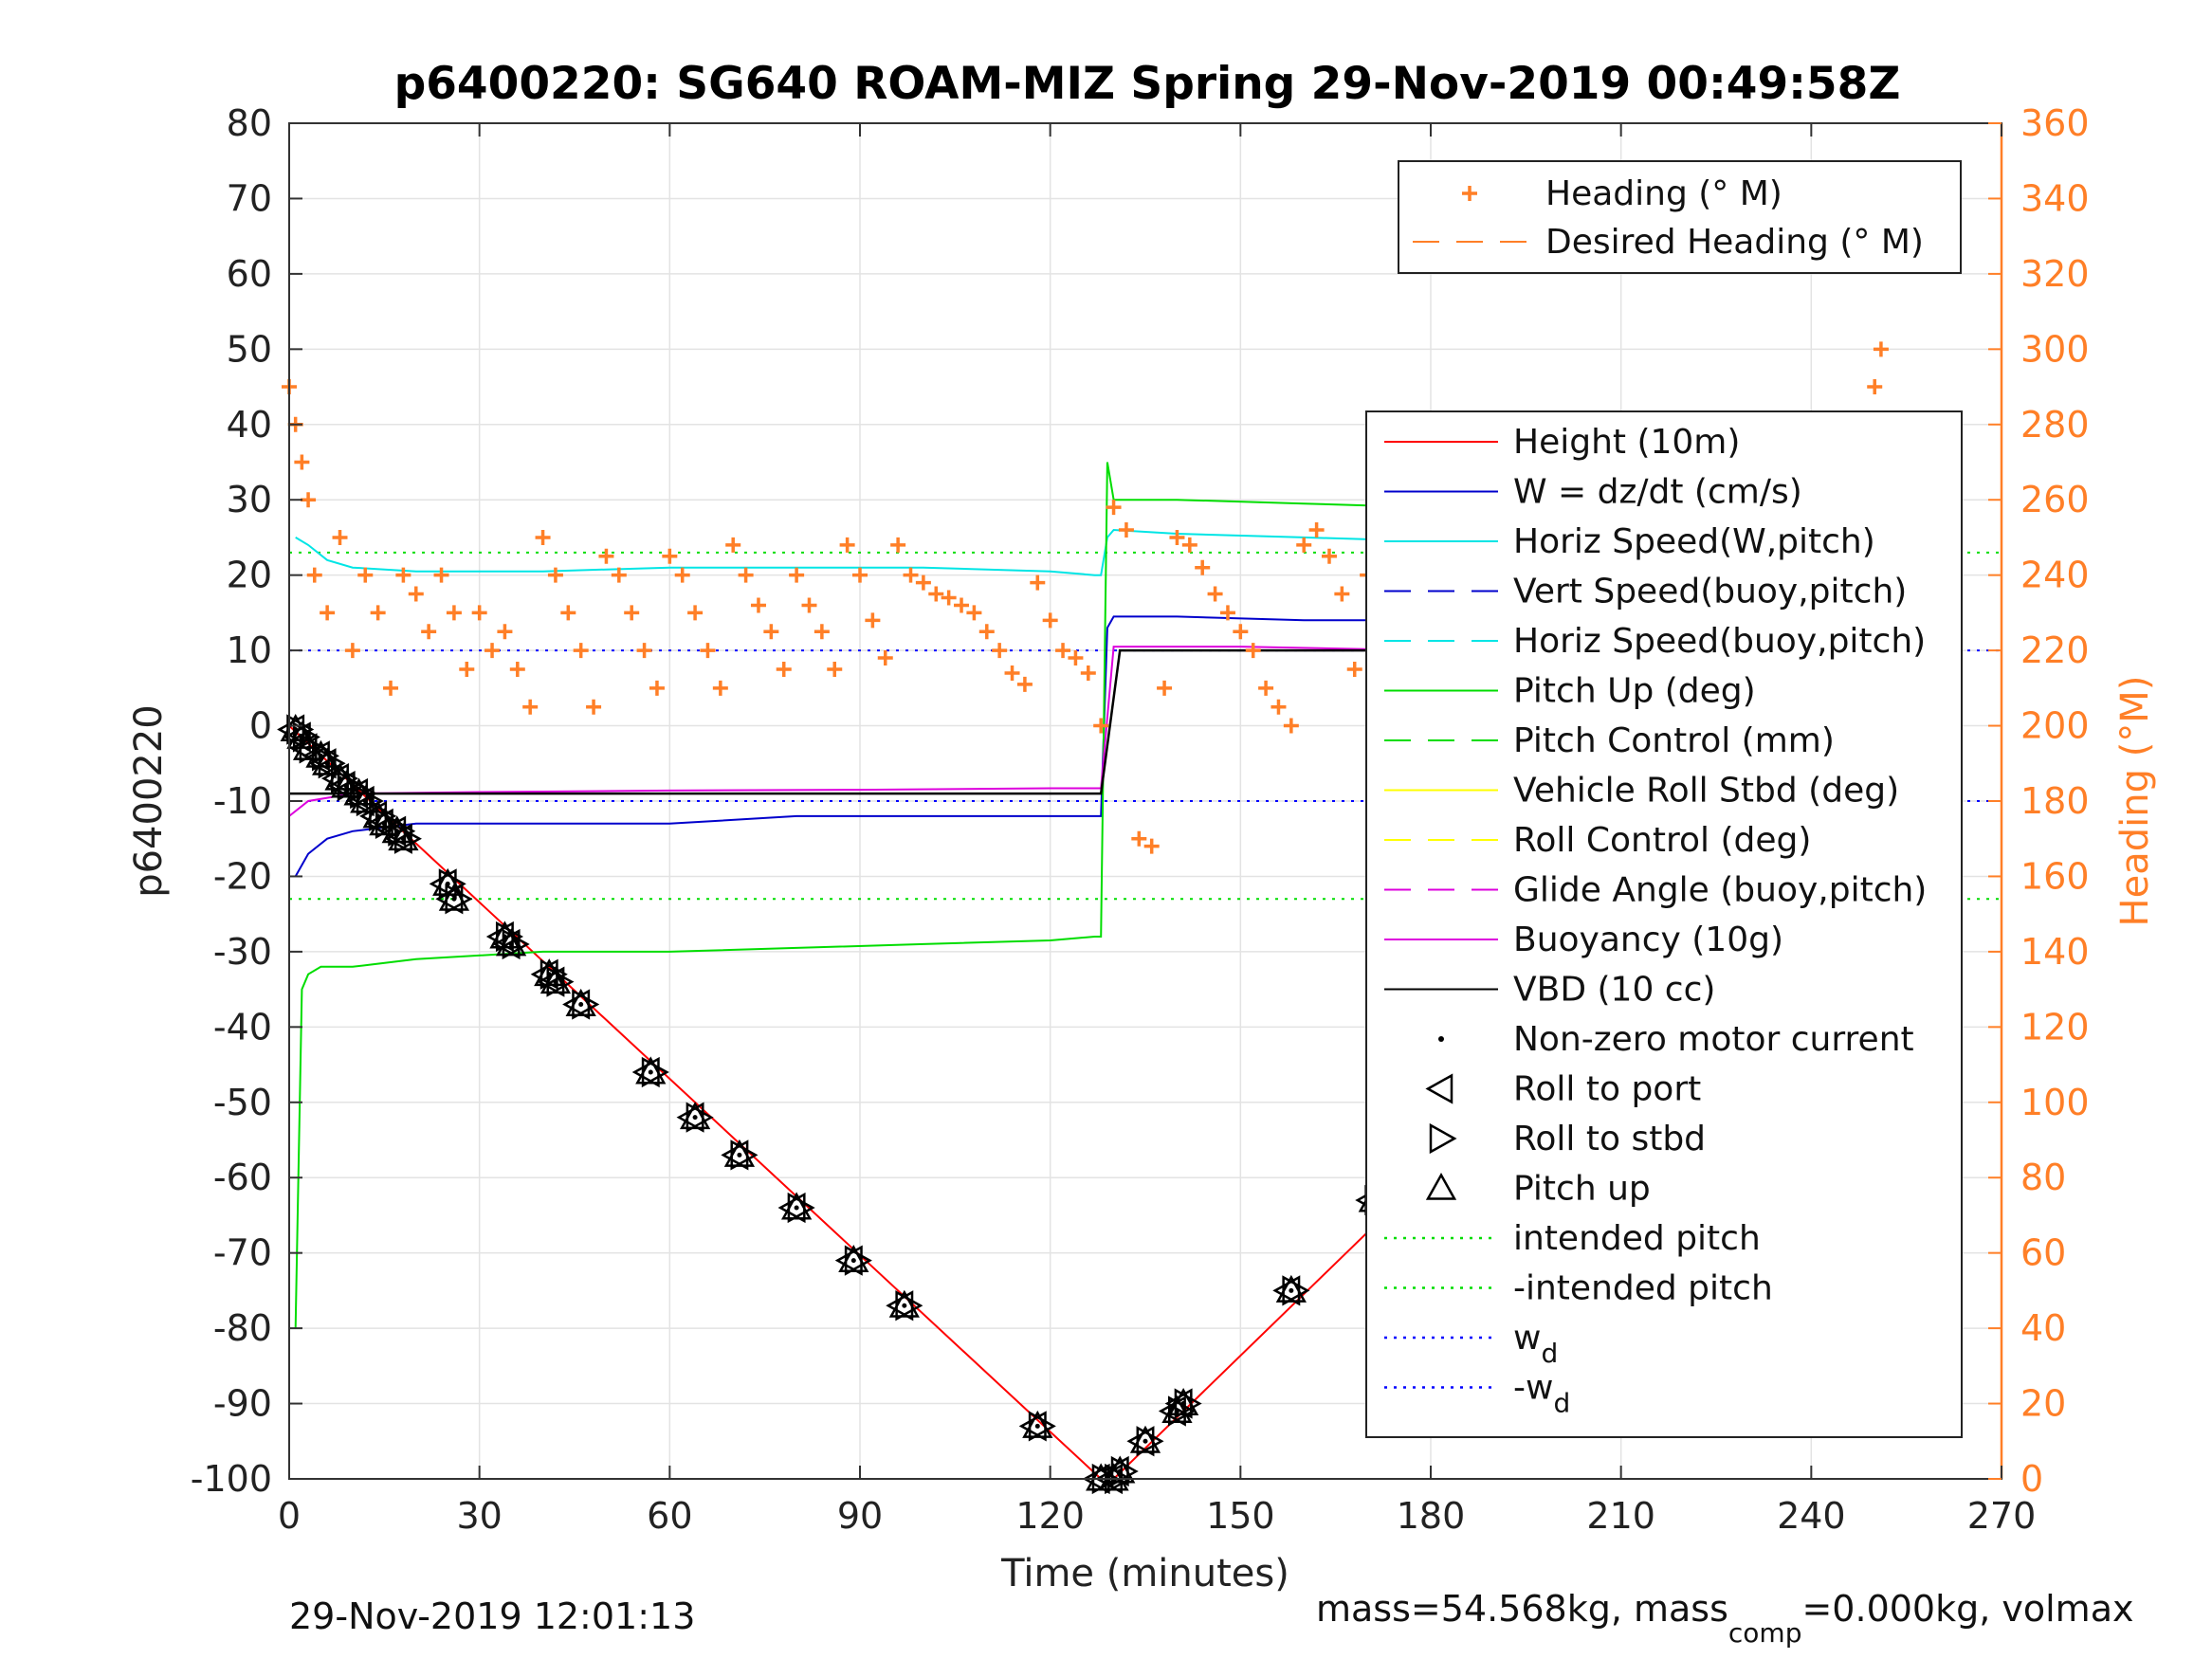  I want to click on y-tick-label: 80, so click(249, 123).